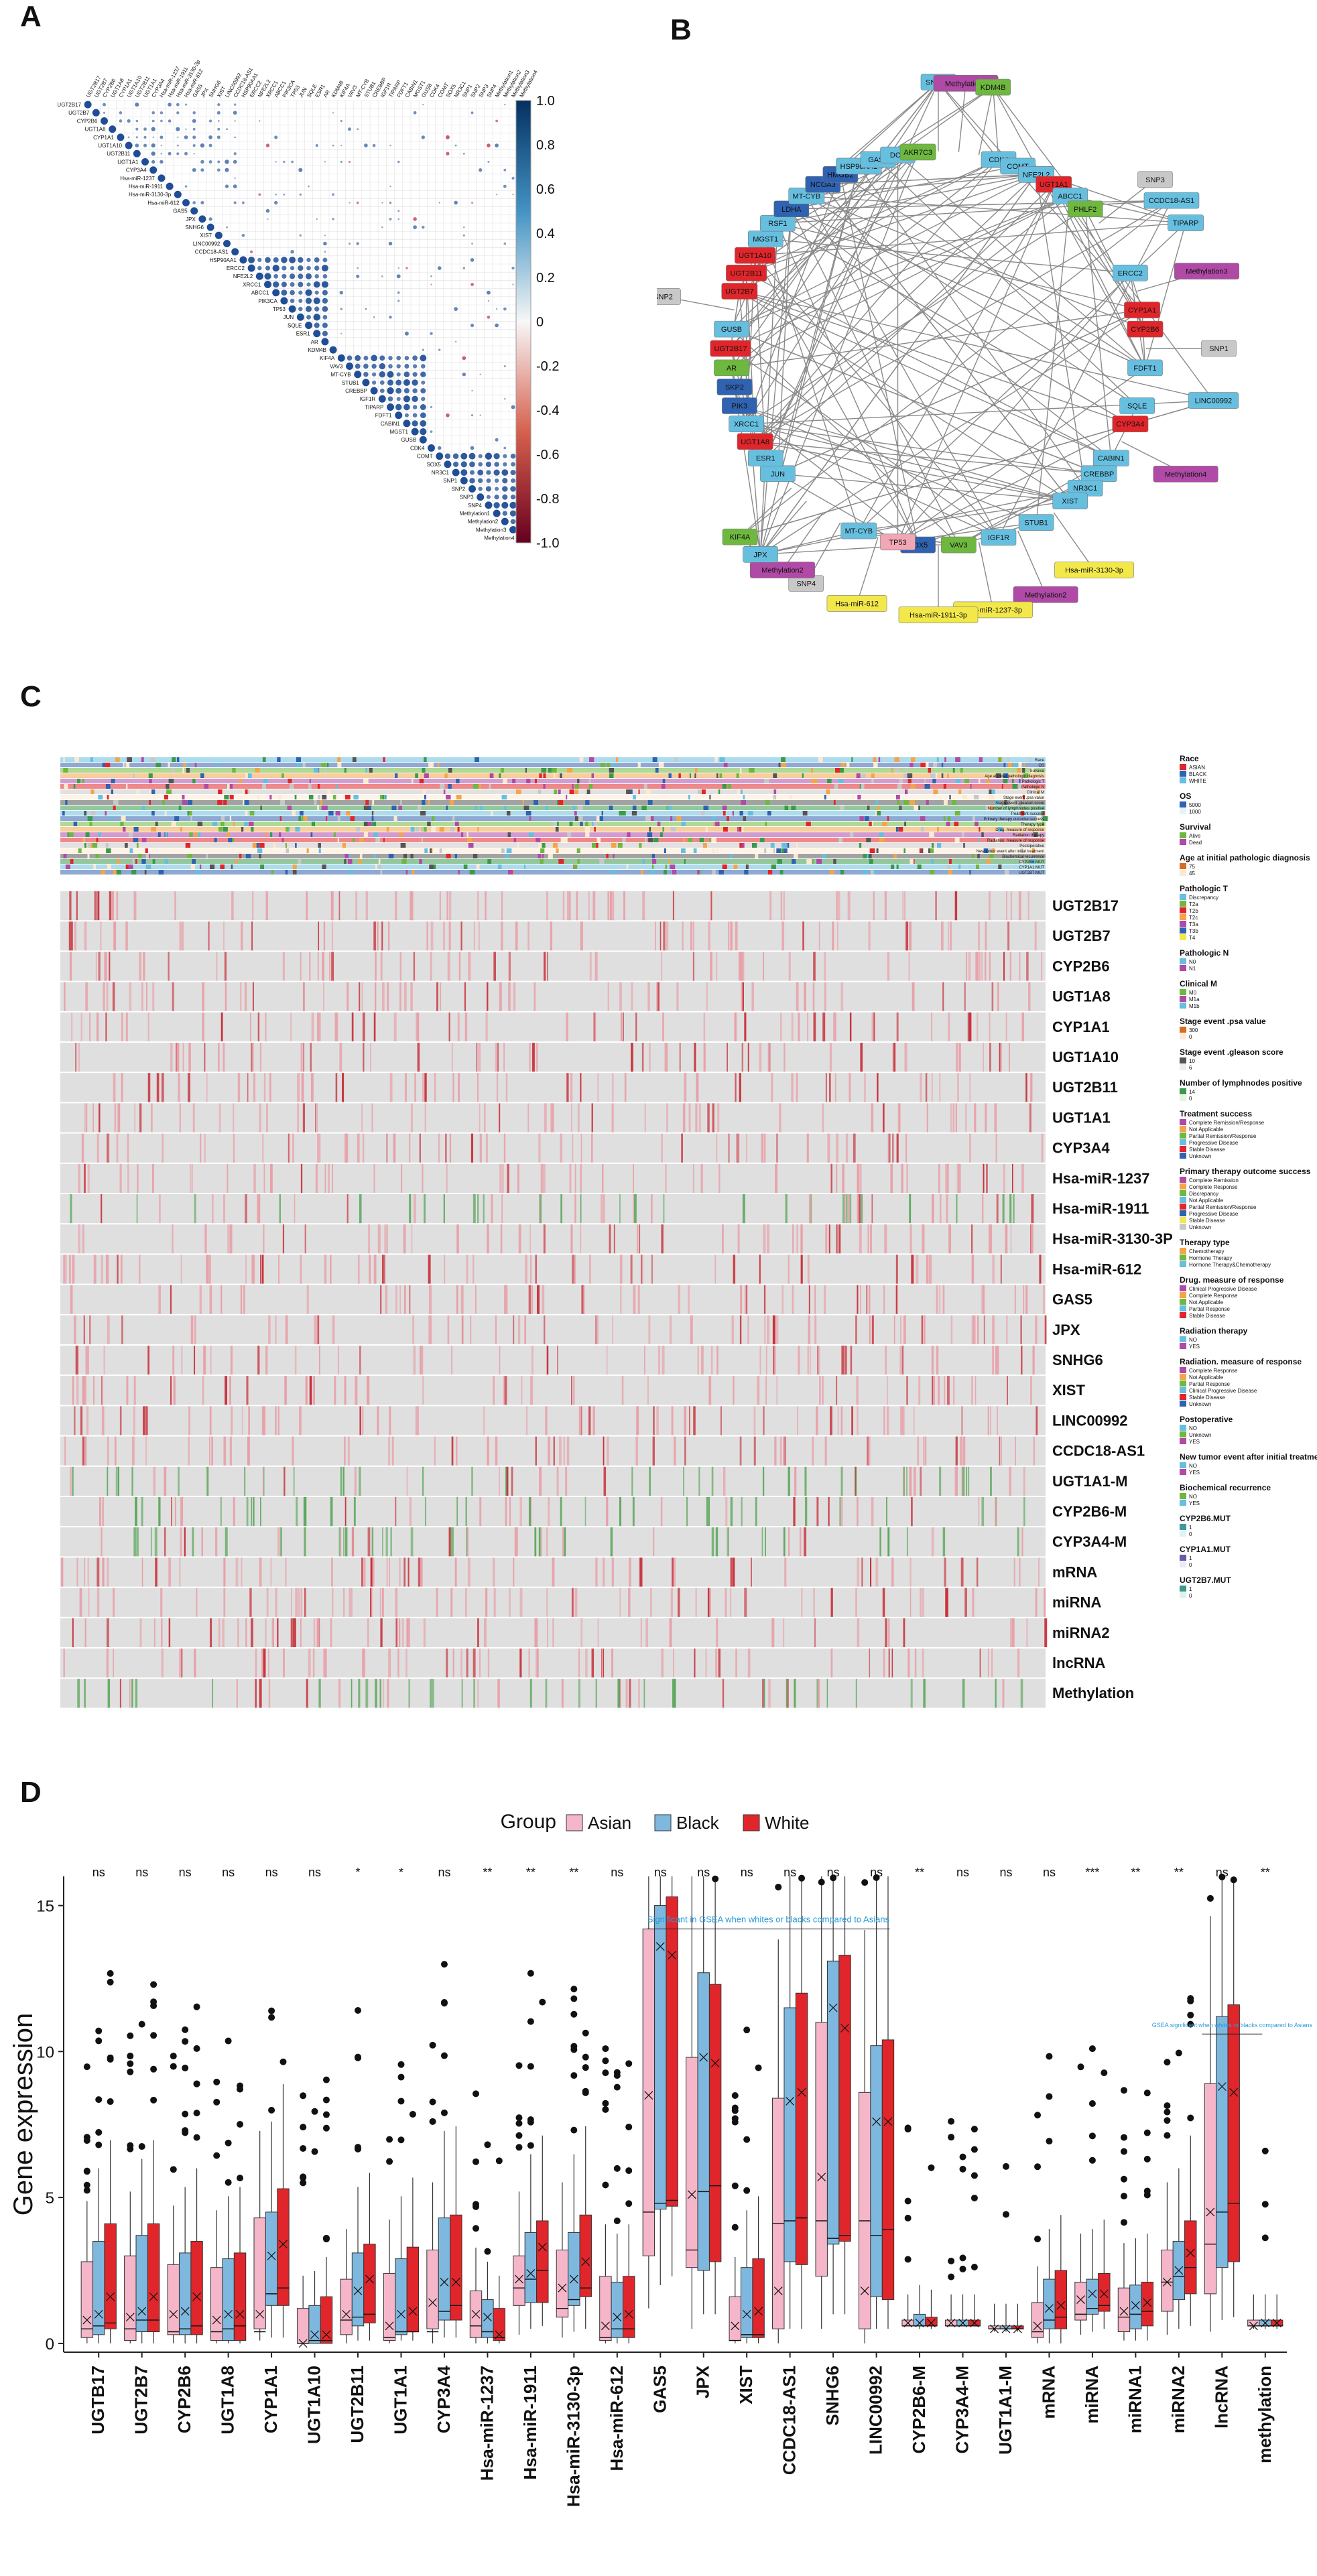 This screenshot has height=2576, width=1317. Describe the element at coordinates (553, 781) in the screenshot. I see `annotation-track` at that location.